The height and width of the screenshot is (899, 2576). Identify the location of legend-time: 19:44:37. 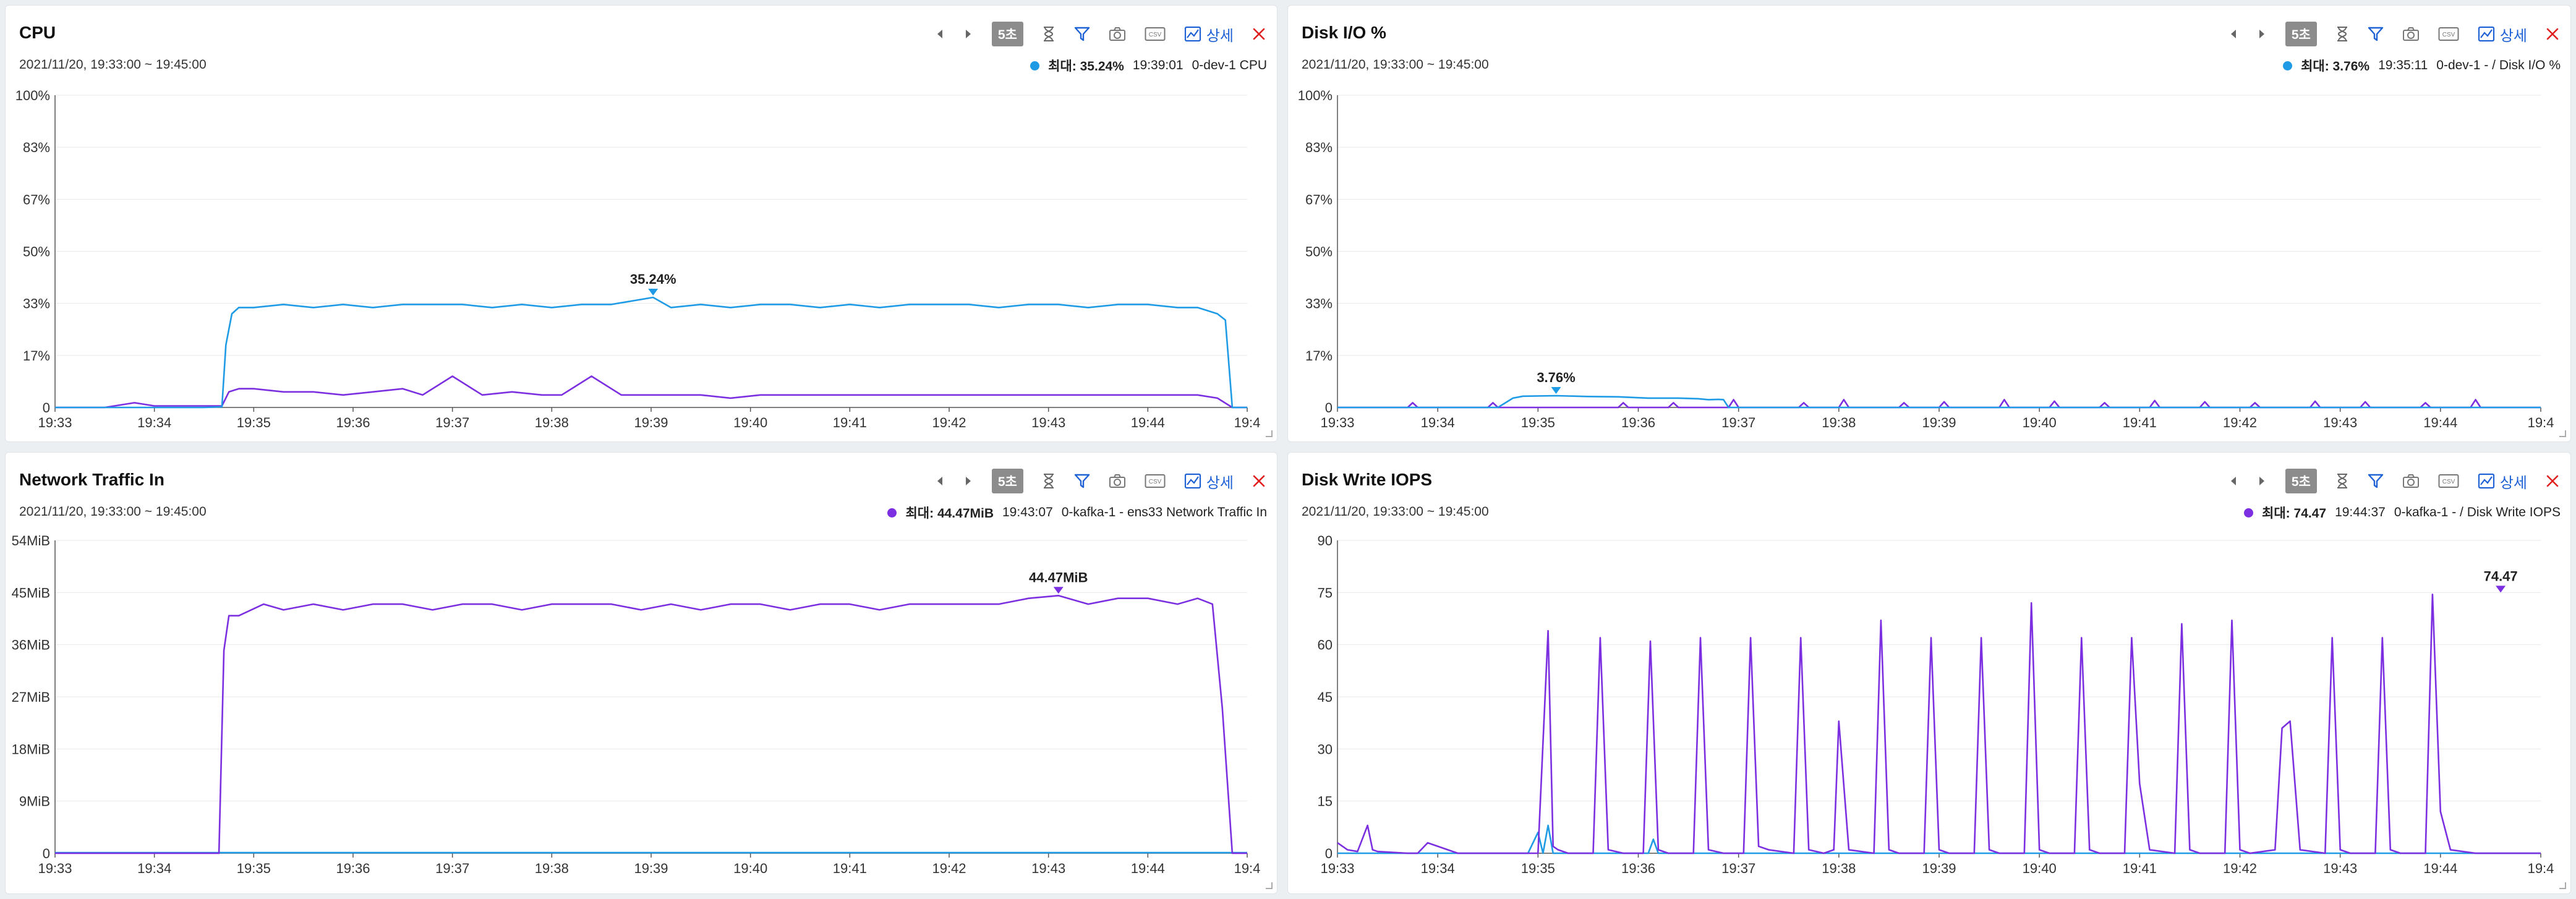
(2360, 512).